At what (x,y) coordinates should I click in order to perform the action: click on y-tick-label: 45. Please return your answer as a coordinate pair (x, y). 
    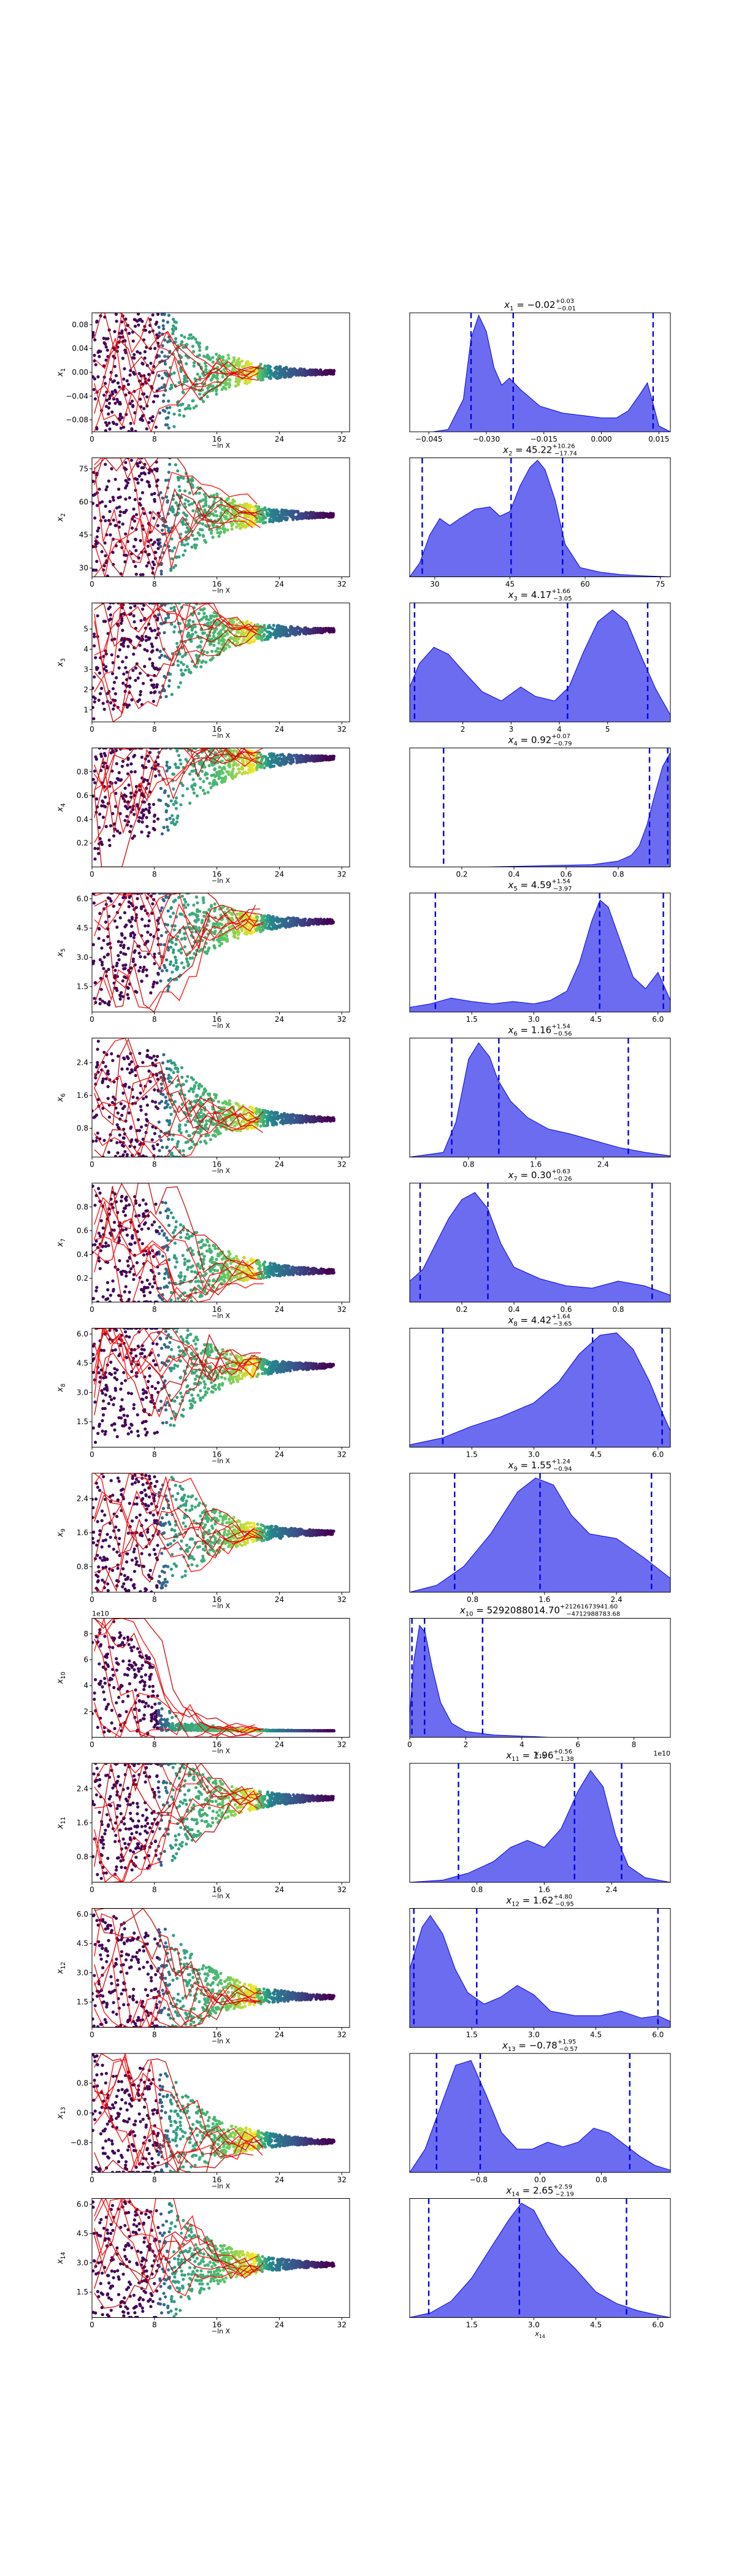
    Looking at the image, I should click on (83, 535).